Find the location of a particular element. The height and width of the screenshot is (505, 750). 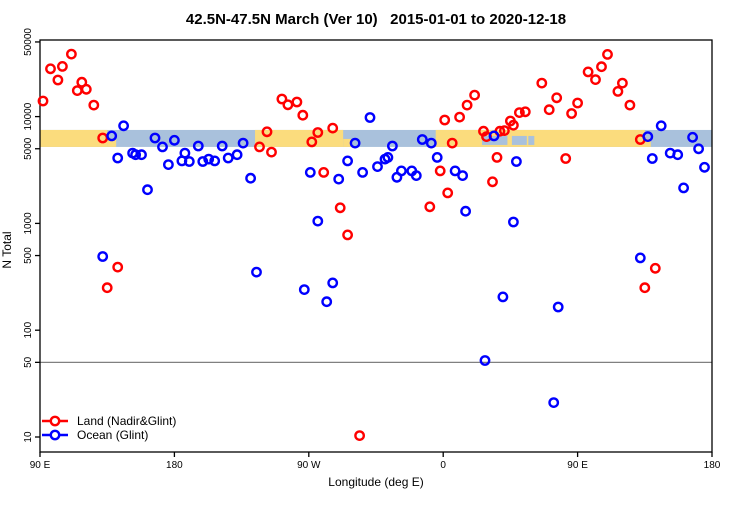

x-tick-label: 90 W is located at coordinates (309, 465).